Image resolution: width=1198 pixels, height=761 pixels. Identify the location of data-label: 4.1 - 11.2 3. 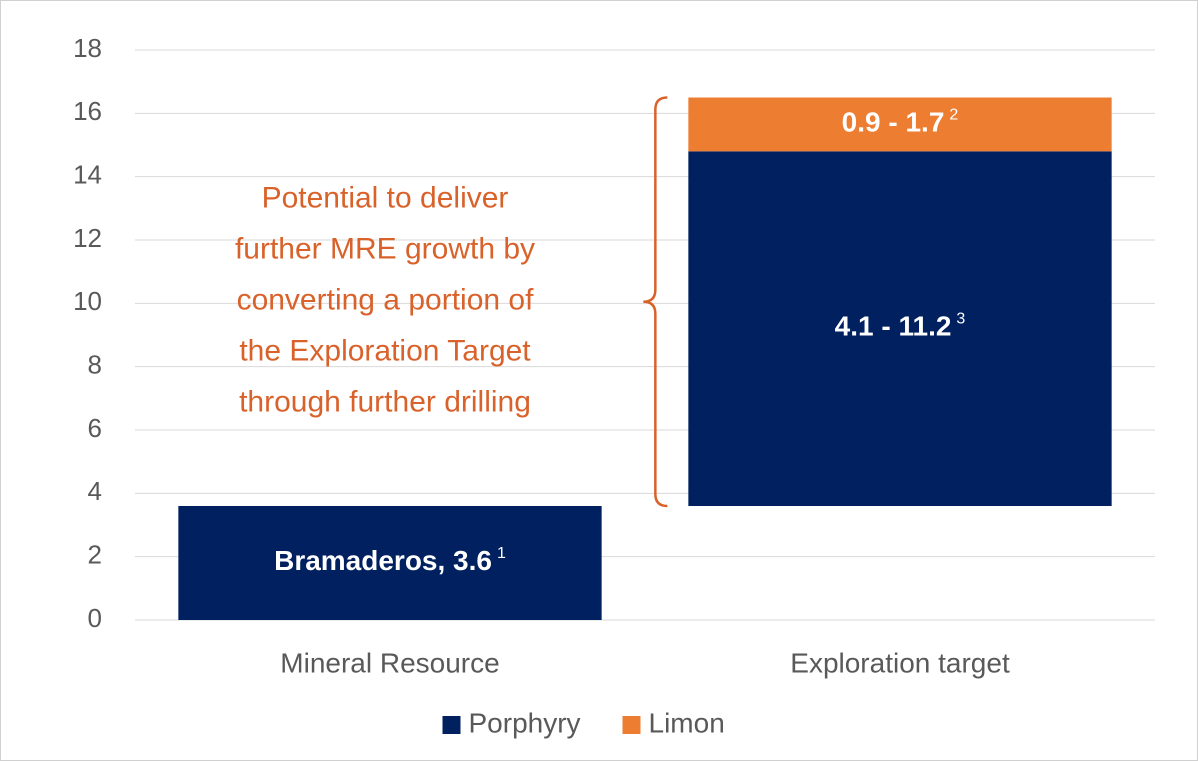
(900, 326).